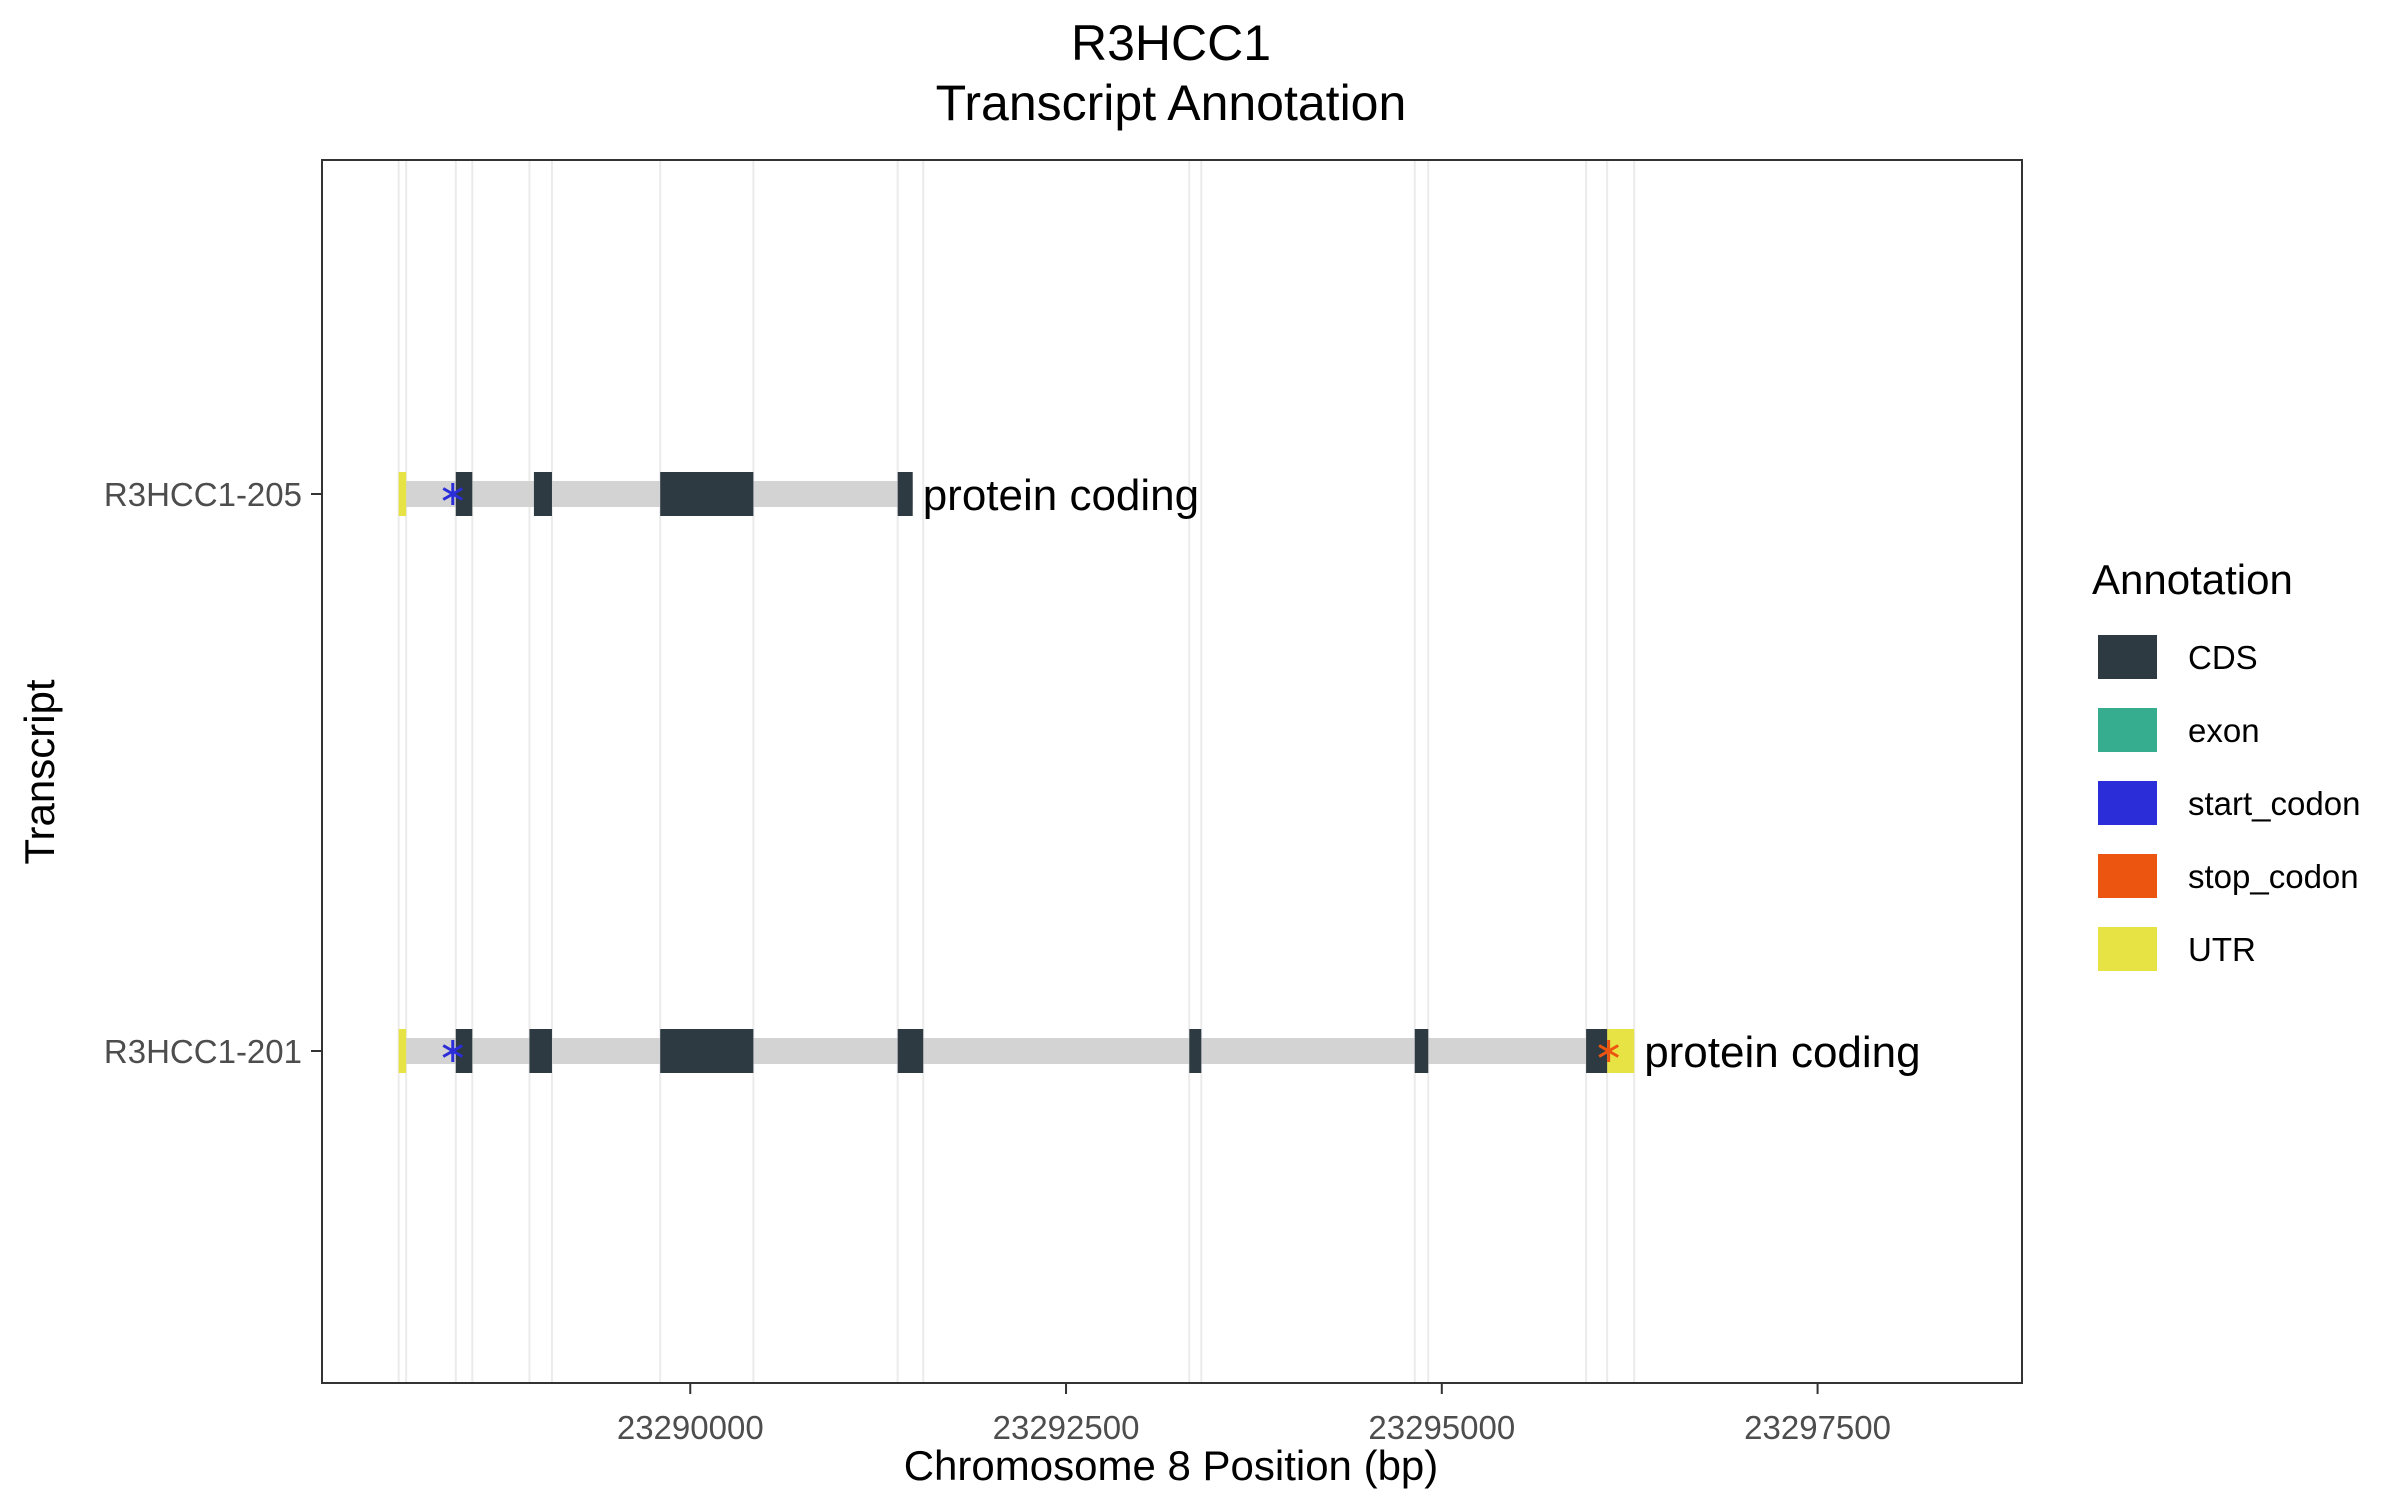 Image resolution: width=2400 pixels, height=1500 pixels. I want to click on y-tick-label: R3HCC1-201, so click(203, 1051).